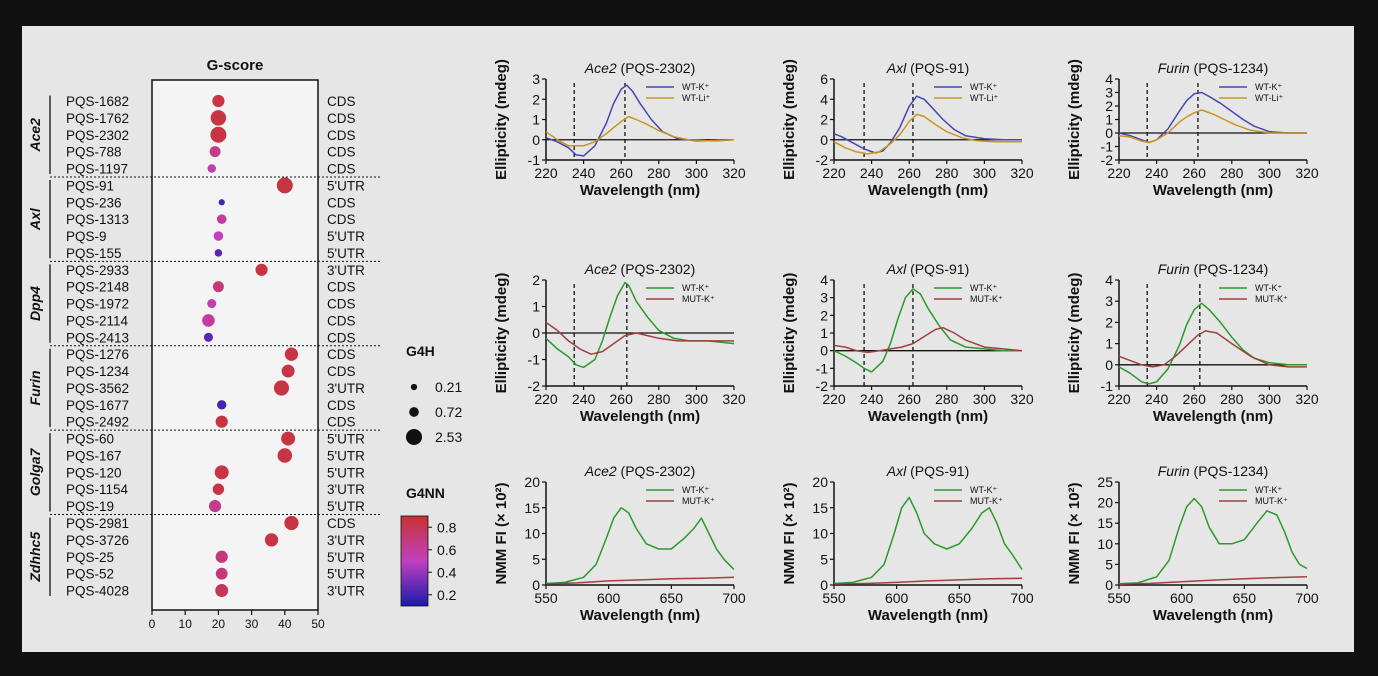 This screenshot has width=1378, height=676. I want to click on chart-title: Axl (PQS-91), so click(927, 68).